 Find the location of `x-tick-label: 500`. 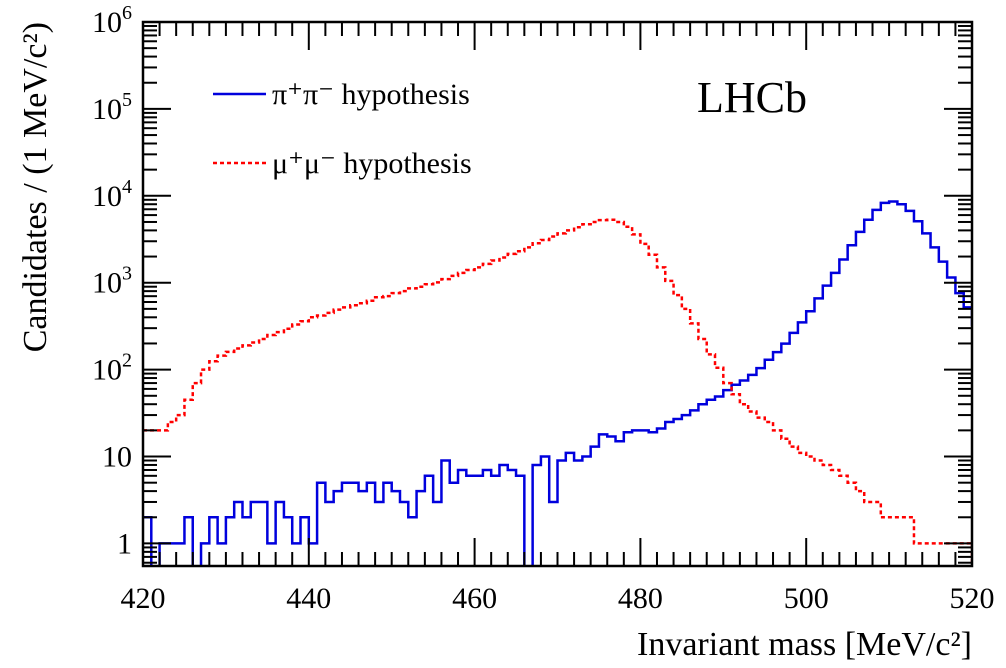

x-tick-label: 500 is located at coordinates (806, 598).